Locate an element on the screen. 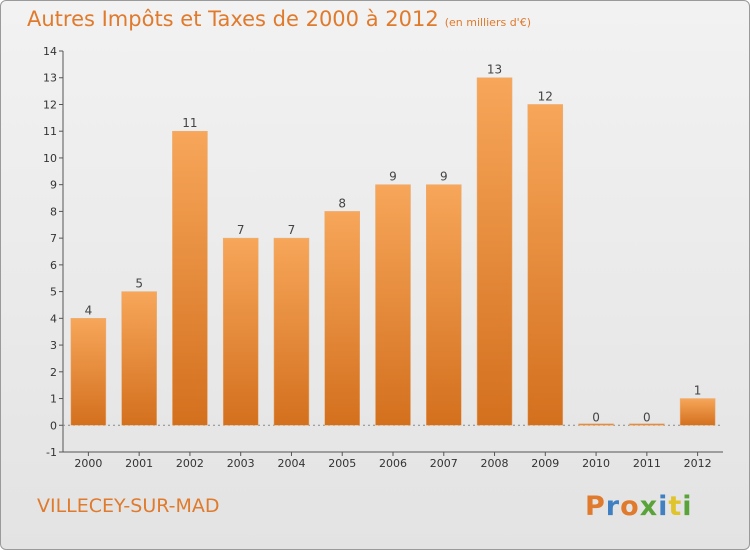  x-tick-label-2010: 2010 is located at coordinates (596, 463).